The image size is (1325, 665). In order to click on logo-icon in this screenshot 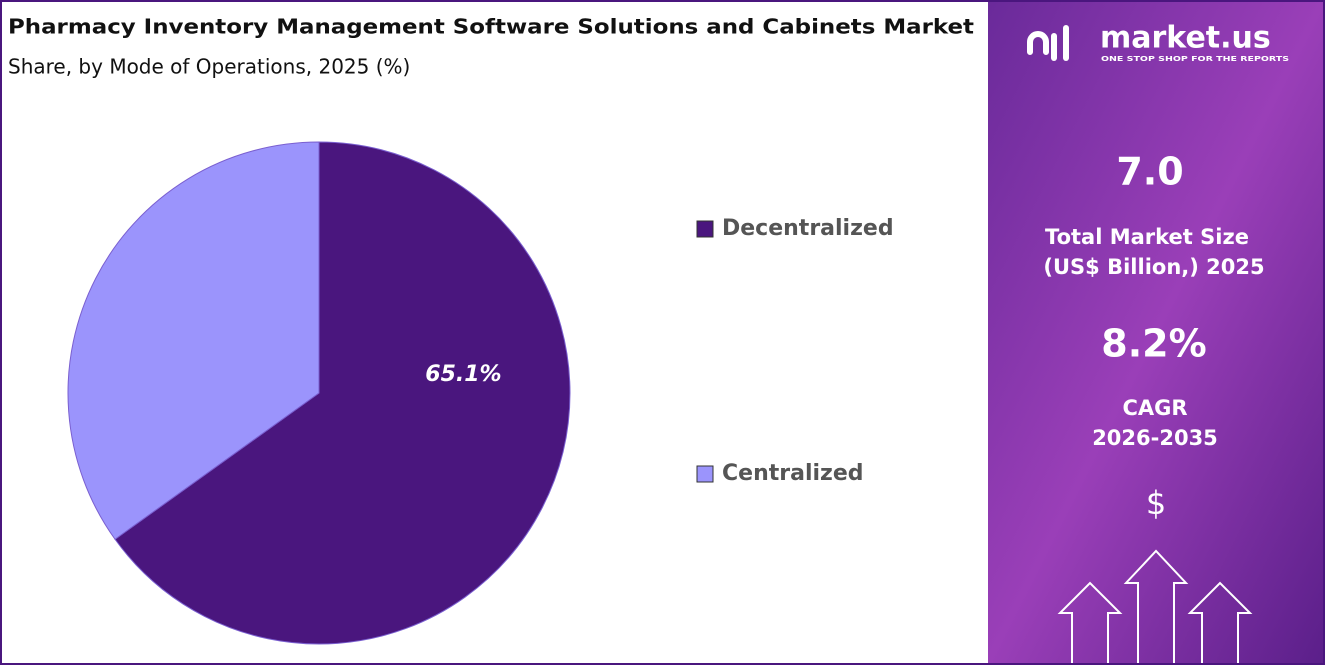, I will do `click(1048, 43)`.